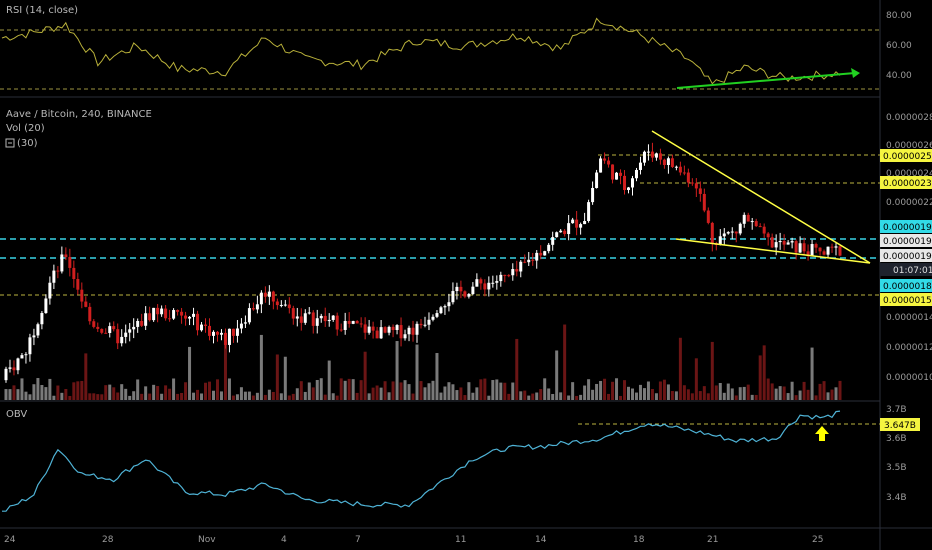  I want to click on price-tag-253: 0.00000253, so click(906, 155).